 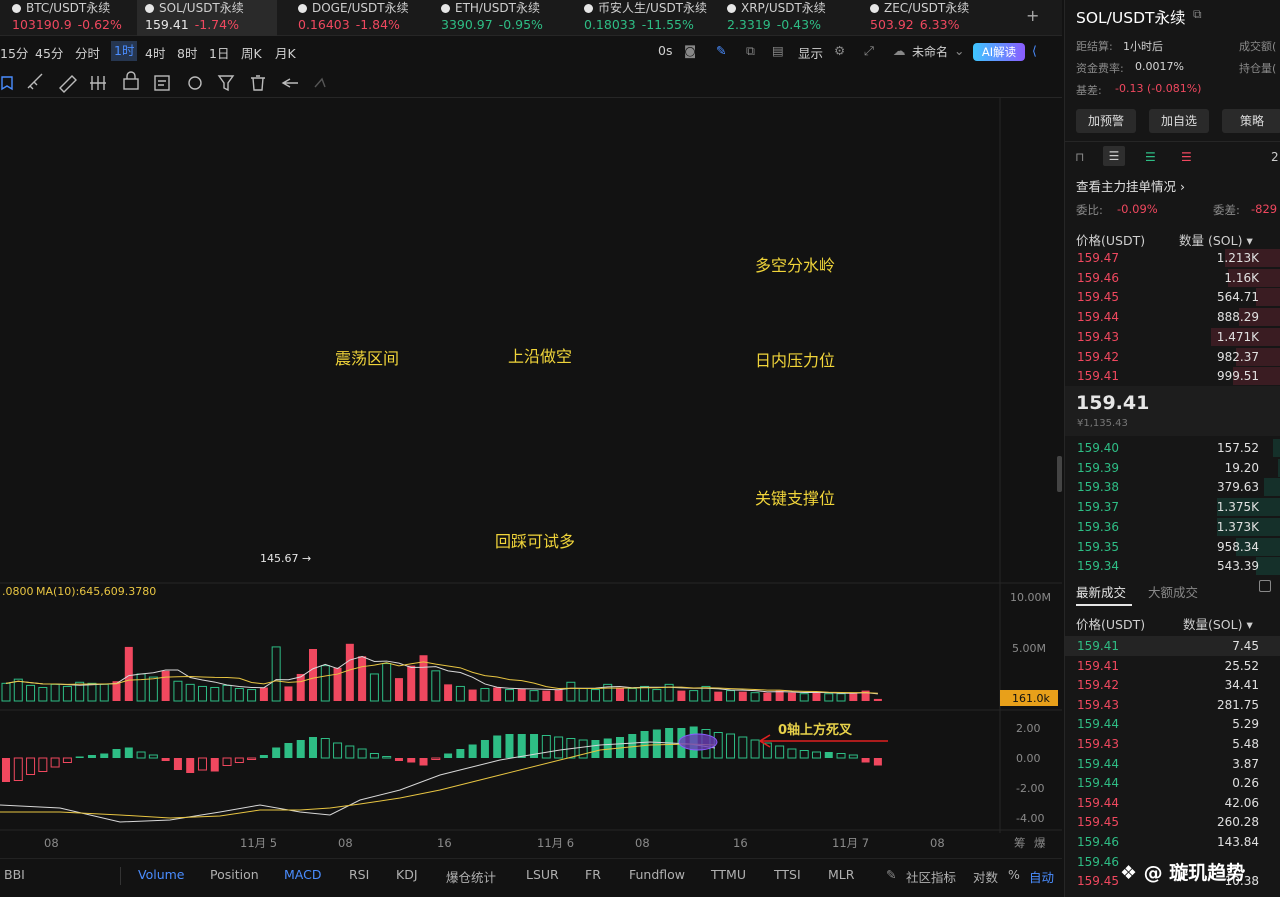 What do you see at coordinates (1172, 317) in the screenshot?
I see `orderbook-row: 159.44 888.29` at bounding box center [1172, 317].